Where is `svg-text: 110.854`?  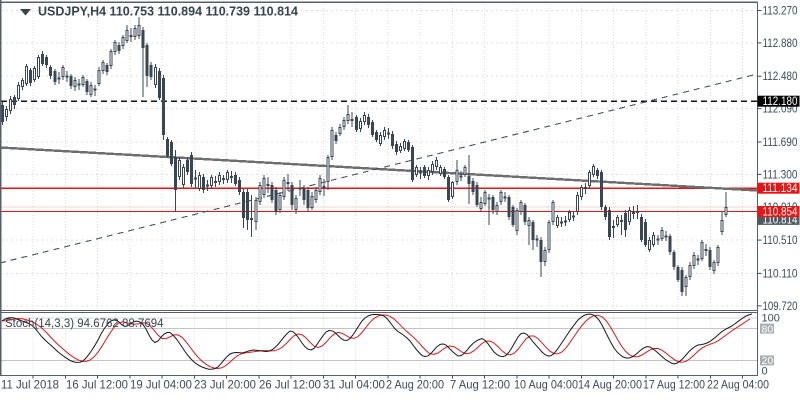 svg-text: 110.854 is located at coordinates (780, 212).